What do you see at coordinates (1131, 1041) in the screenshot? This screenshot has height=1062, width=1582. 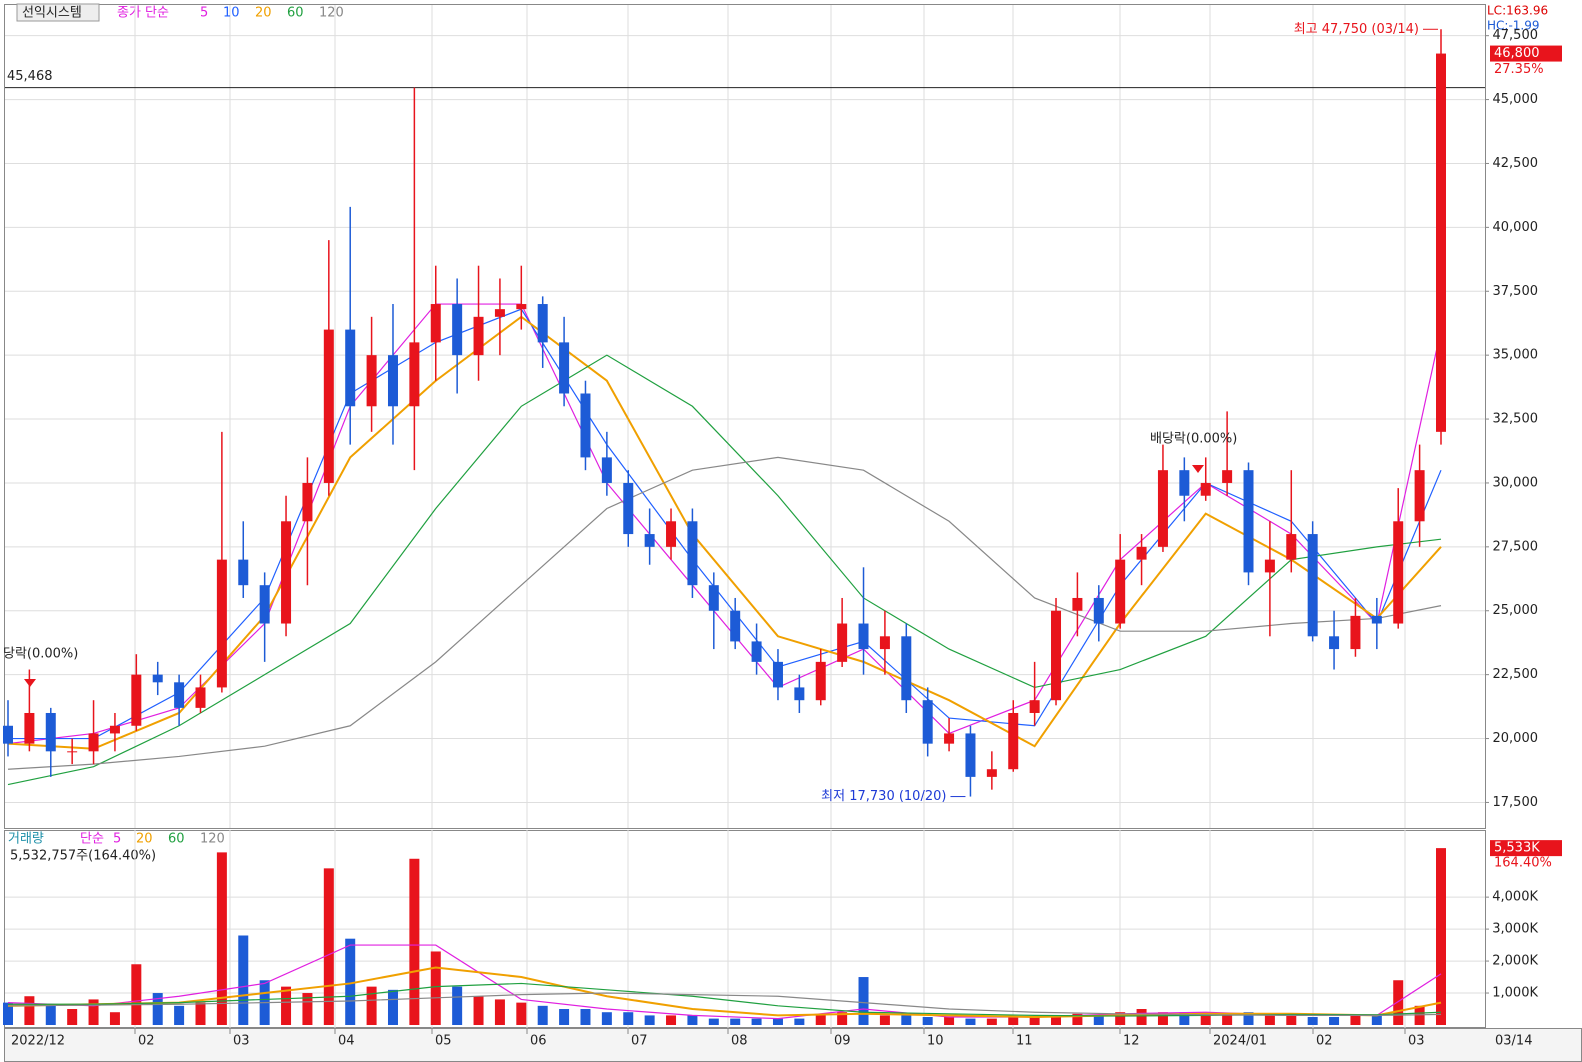 I see `x-tick-label: 12` at bounding box center [1131, 1041].